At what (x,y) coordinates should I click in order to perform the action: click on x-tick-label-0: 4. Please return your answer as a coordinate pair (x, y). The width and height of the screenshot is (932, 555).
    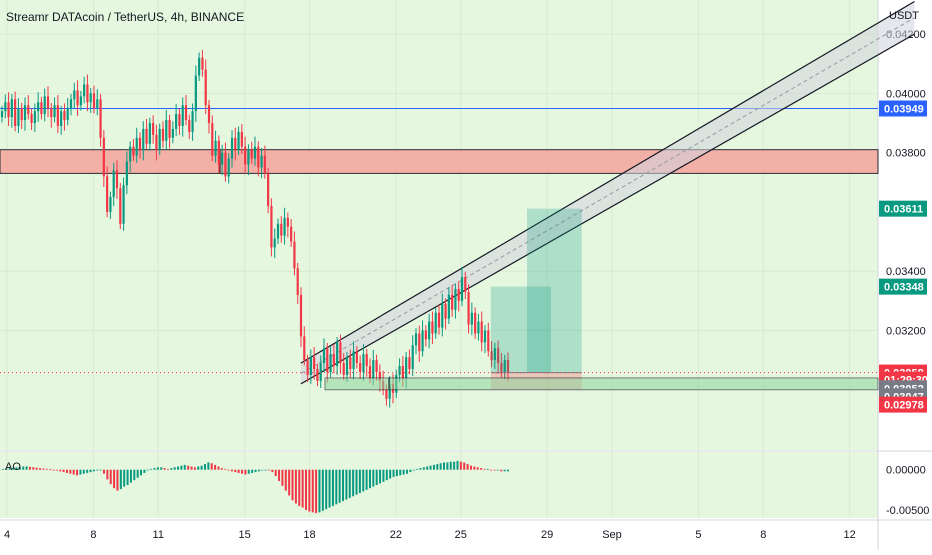
    Looking at the image, I should click on (7, 535).